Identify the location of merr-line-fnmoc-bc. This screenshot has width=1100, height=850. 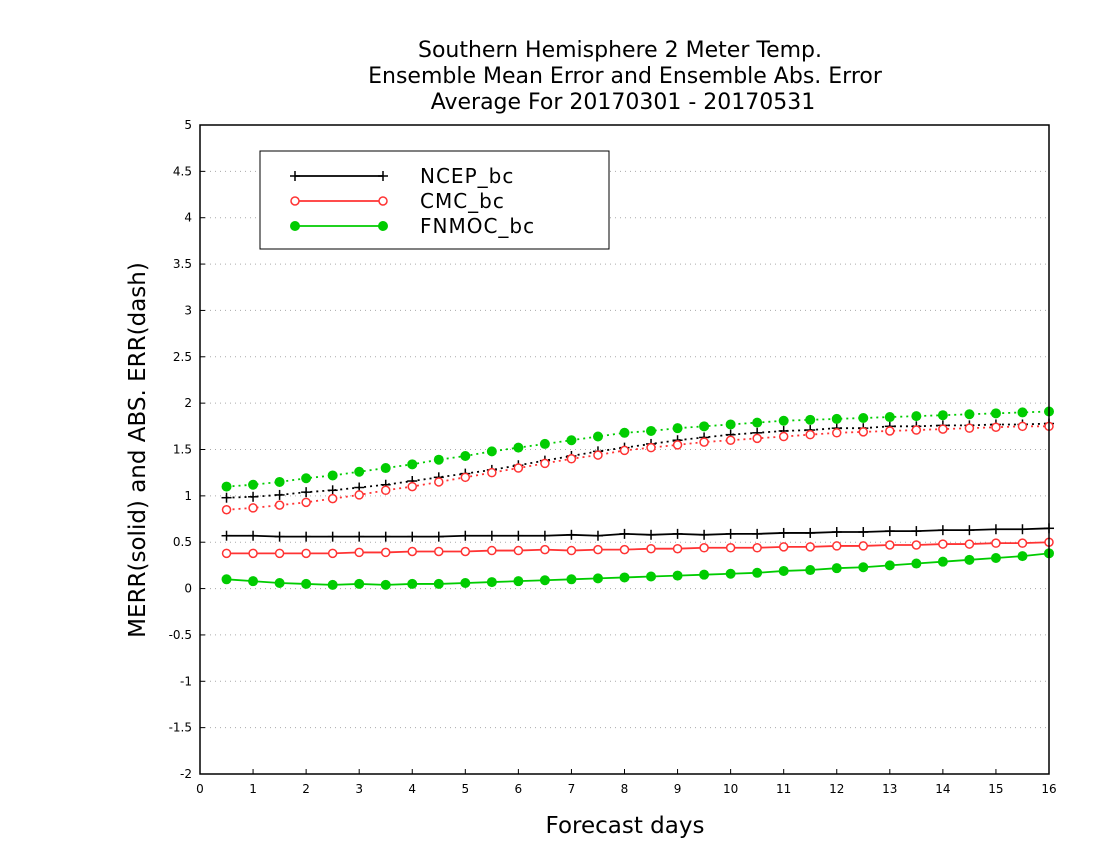
(638, 569).